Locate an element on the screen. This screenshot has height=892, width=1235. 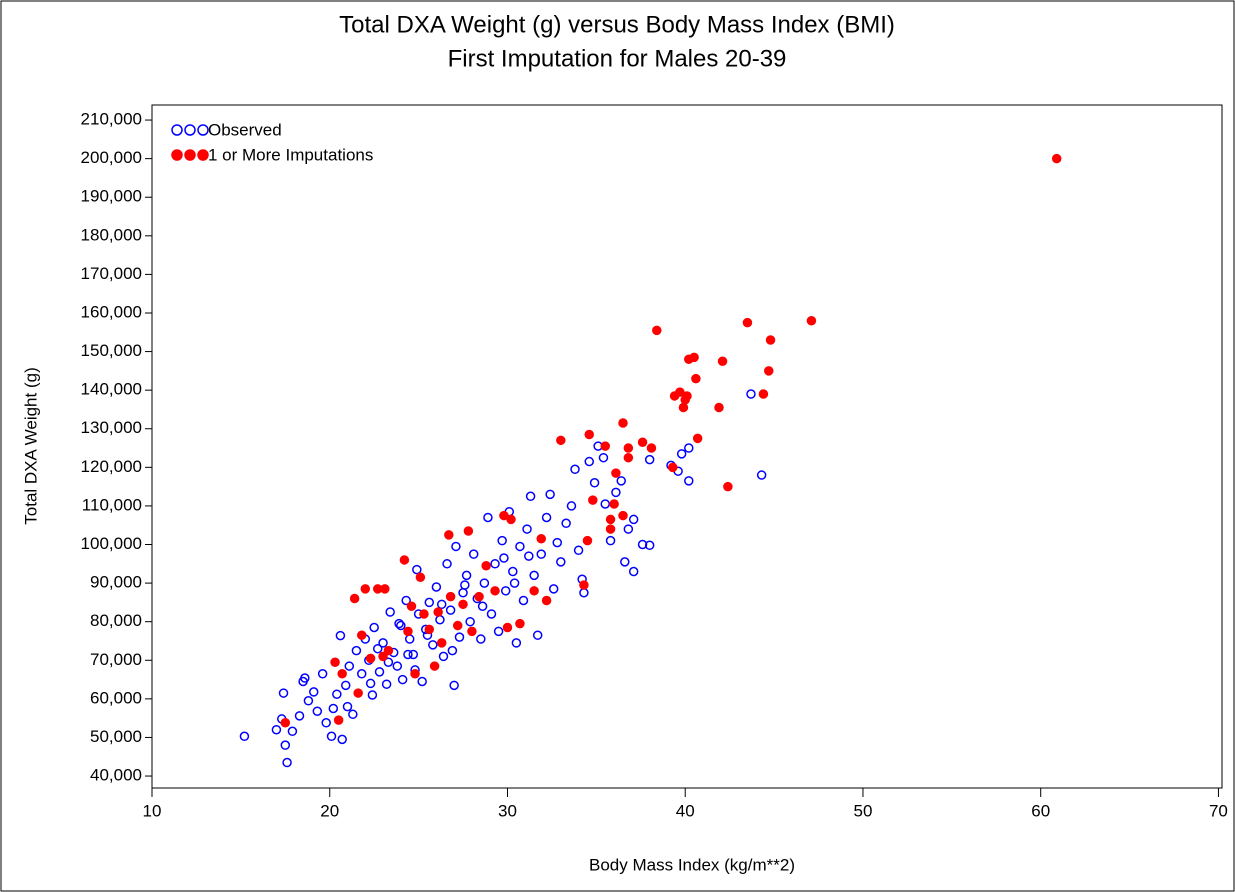
y-tick-label: 40,000 is located at coordinates (116, 775).